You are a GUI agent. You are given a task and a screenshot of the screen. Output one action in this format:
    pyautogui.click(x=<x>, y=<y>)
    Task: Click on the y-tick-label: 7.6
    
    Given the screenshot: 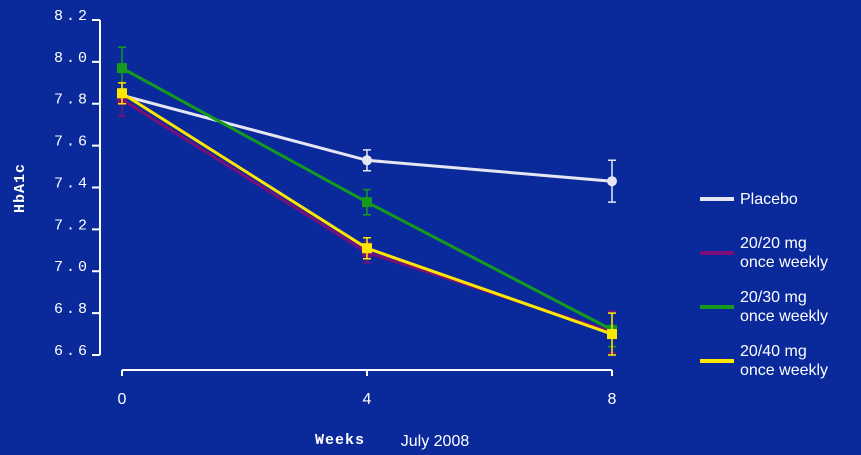 What is the action you would take?
    pyautogui.click(x=72, y=142)
    